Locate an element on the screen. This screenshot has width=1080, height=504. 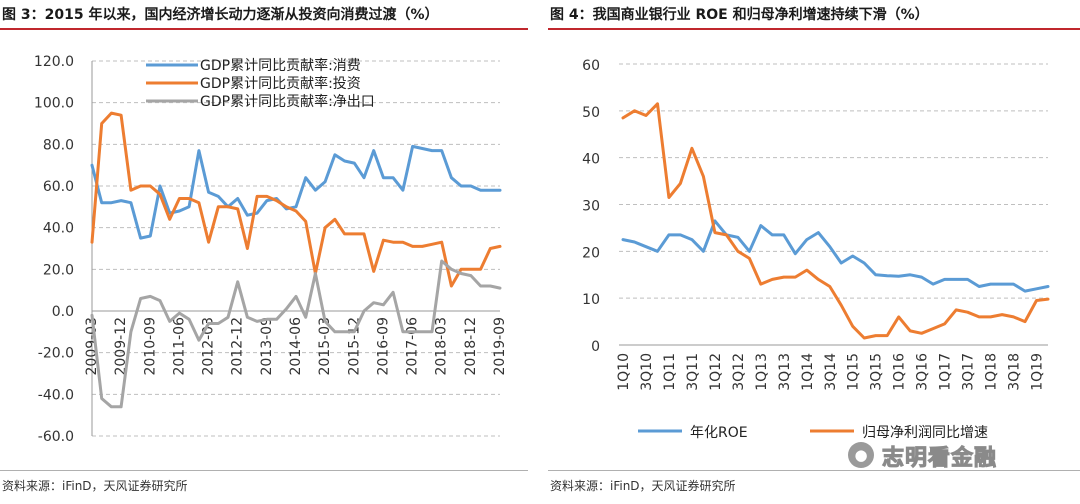
y-tick-label: -60.0 is located at coordinates (56, 437).